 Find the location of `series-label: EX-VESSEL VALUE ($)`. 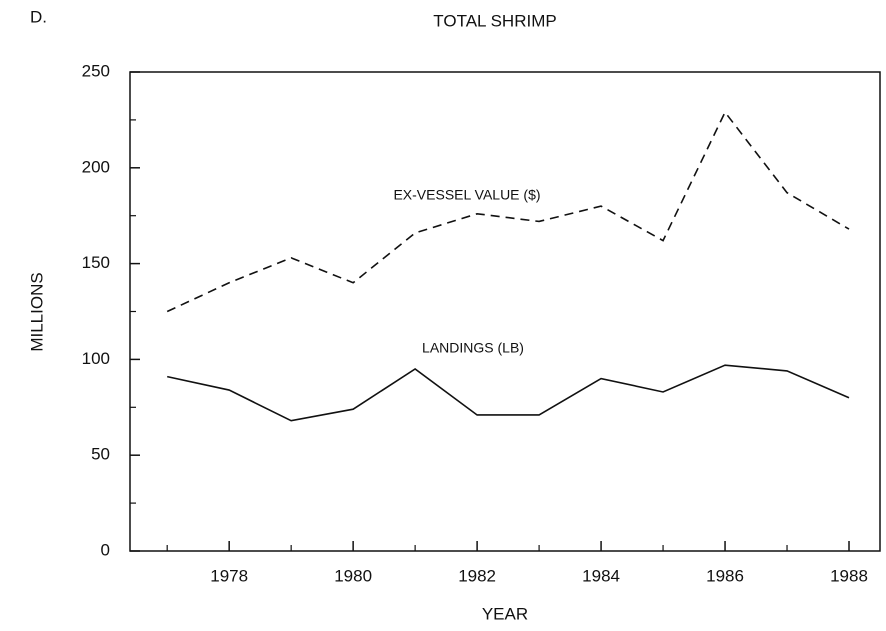

series-label: EX-VESSEL VALUE ($) is located at coordinates (466, 195).